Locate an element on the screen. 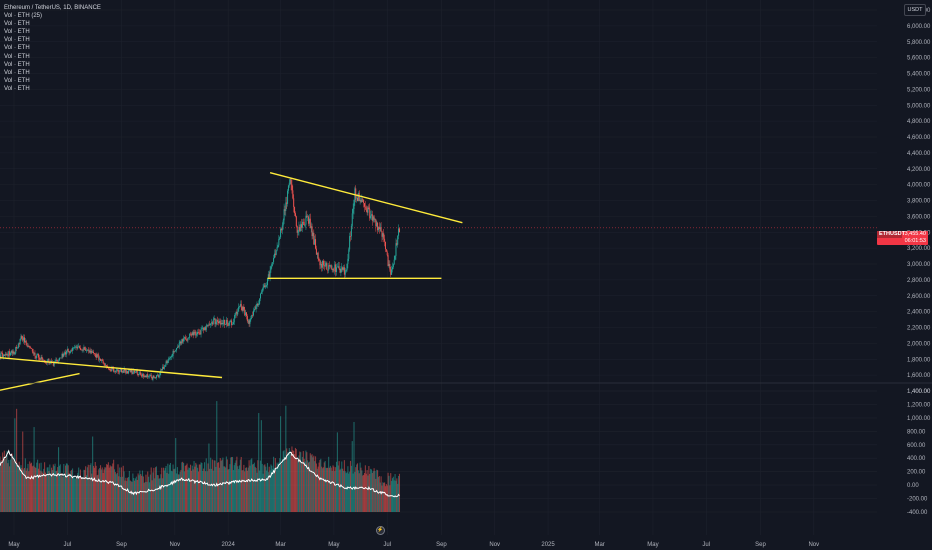  price-tick-label: 5,000.00 is located at coordinates (919, 106).